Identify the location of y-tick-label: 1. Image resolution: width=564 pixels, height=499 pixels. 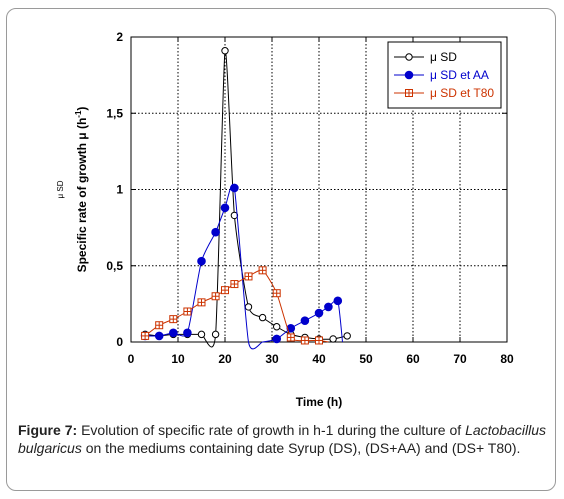
(119, 190).